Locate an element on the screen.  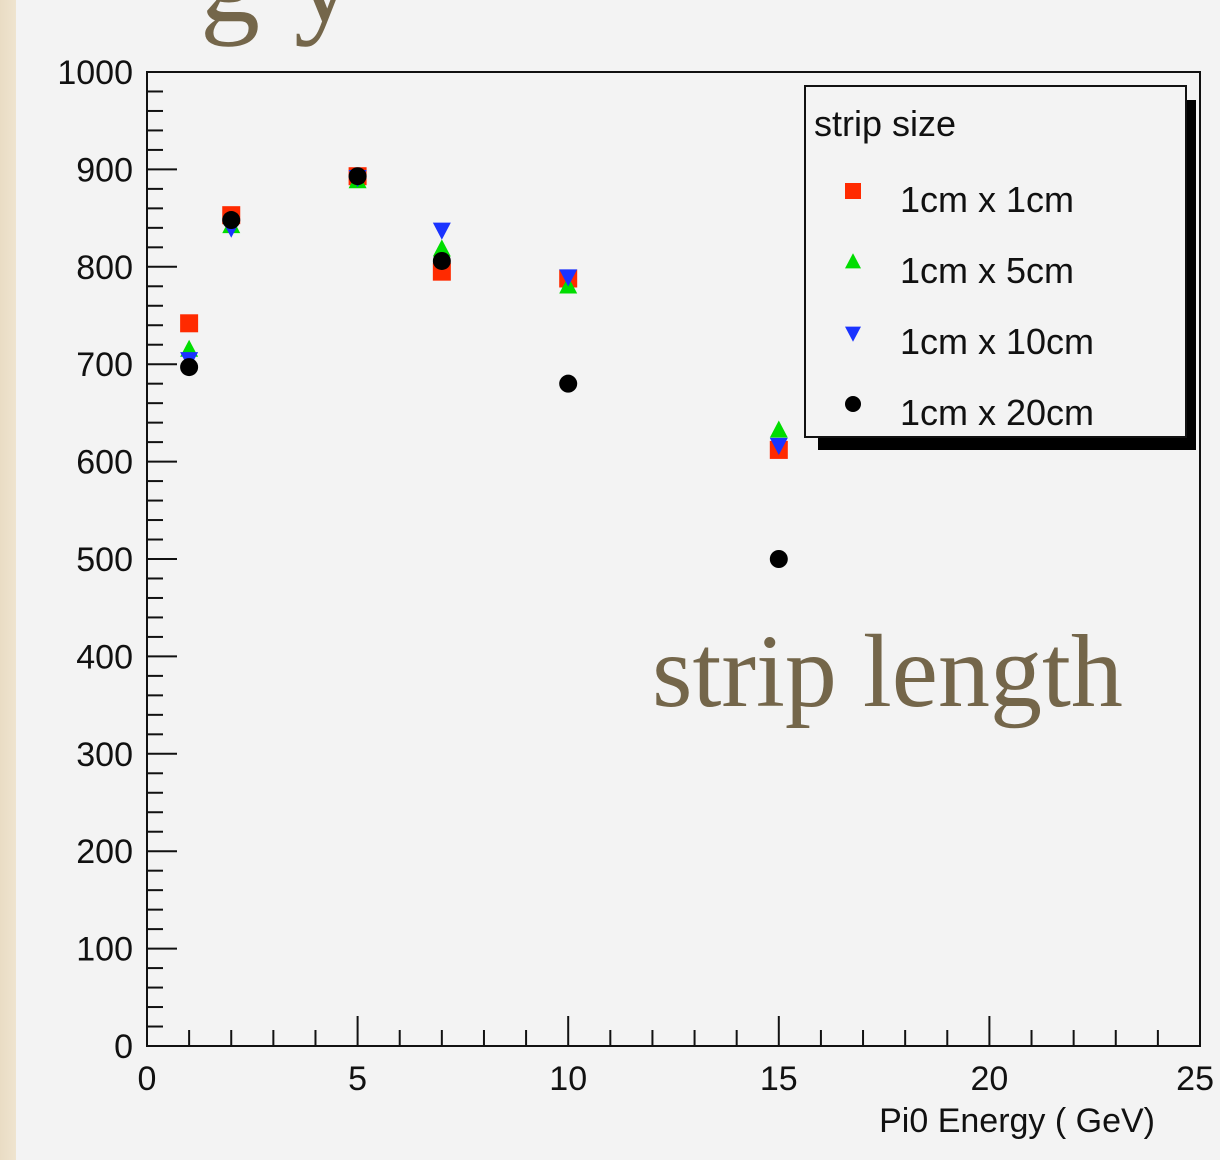
x-tick-label: 0 is located at coordinates (147, 1079).